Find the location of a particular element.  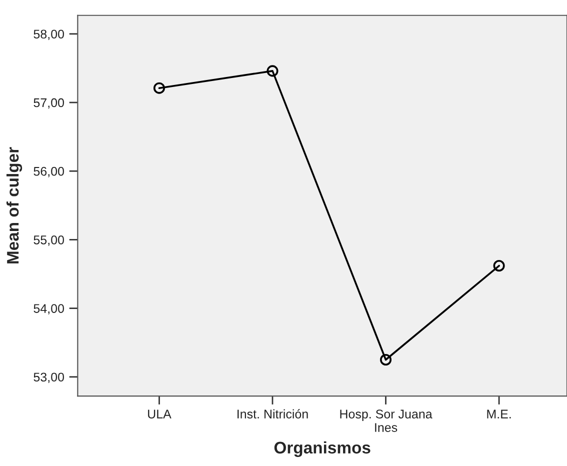

y-tick-label: 57,00 is located at coordinates (49, 103).